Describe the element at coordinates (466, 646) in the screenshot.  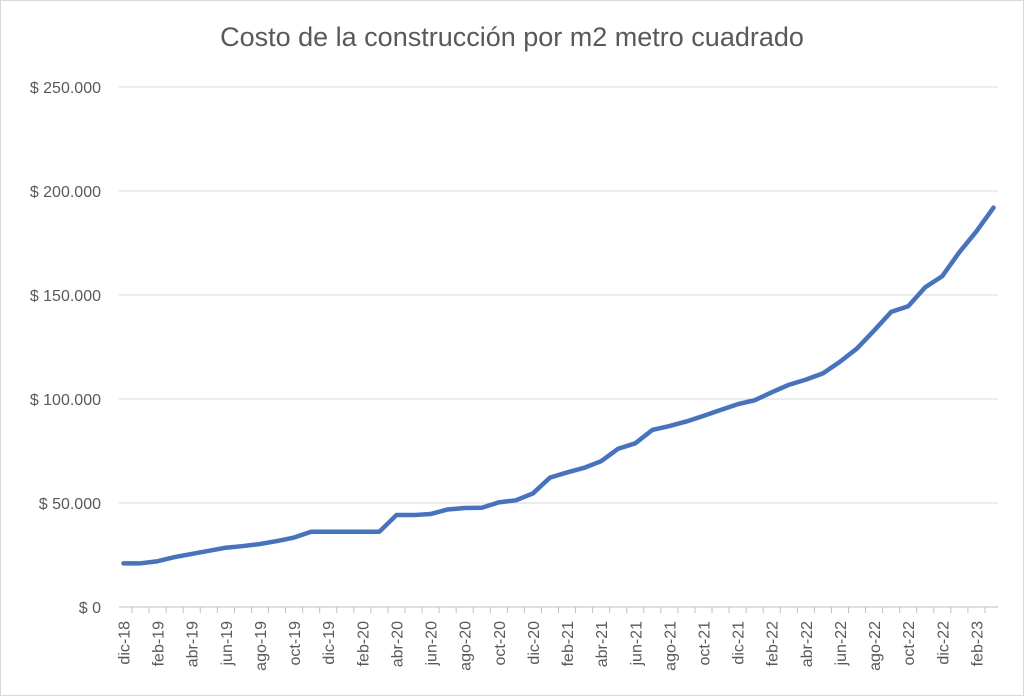
I see `x-tick-label: ago-20` at that location.